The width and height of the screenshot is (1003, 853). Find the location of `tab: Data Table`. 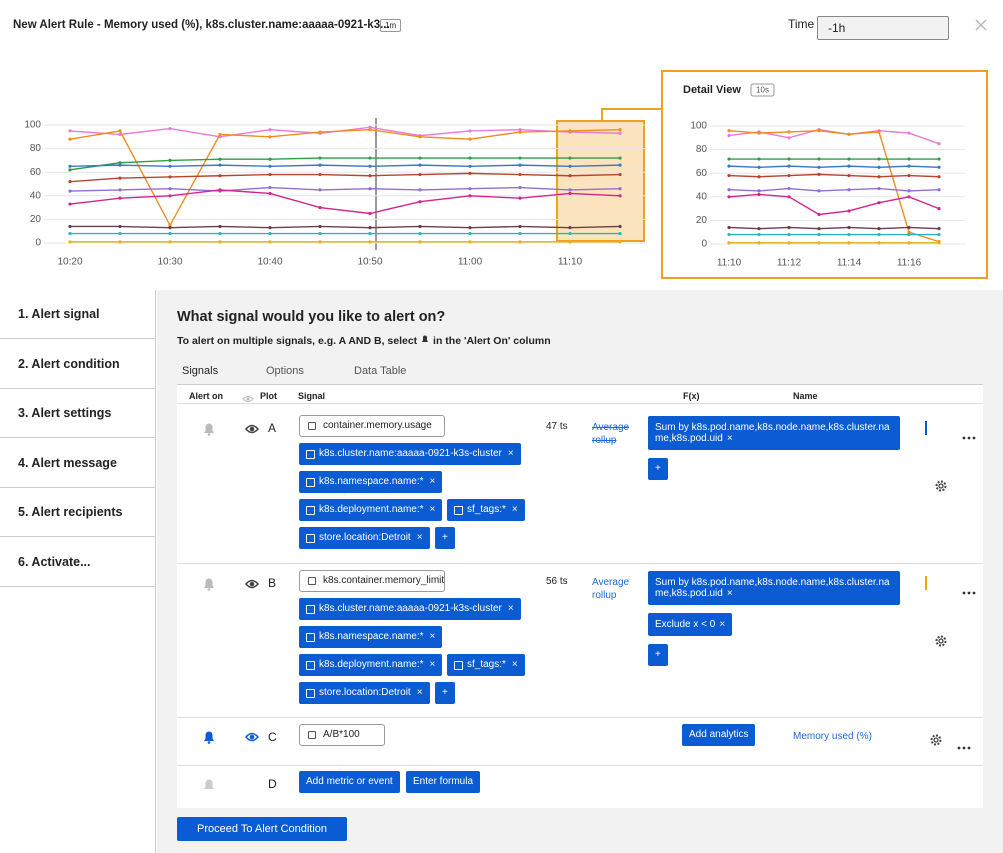

tab: Data Table is located at coordinates (380, 371).